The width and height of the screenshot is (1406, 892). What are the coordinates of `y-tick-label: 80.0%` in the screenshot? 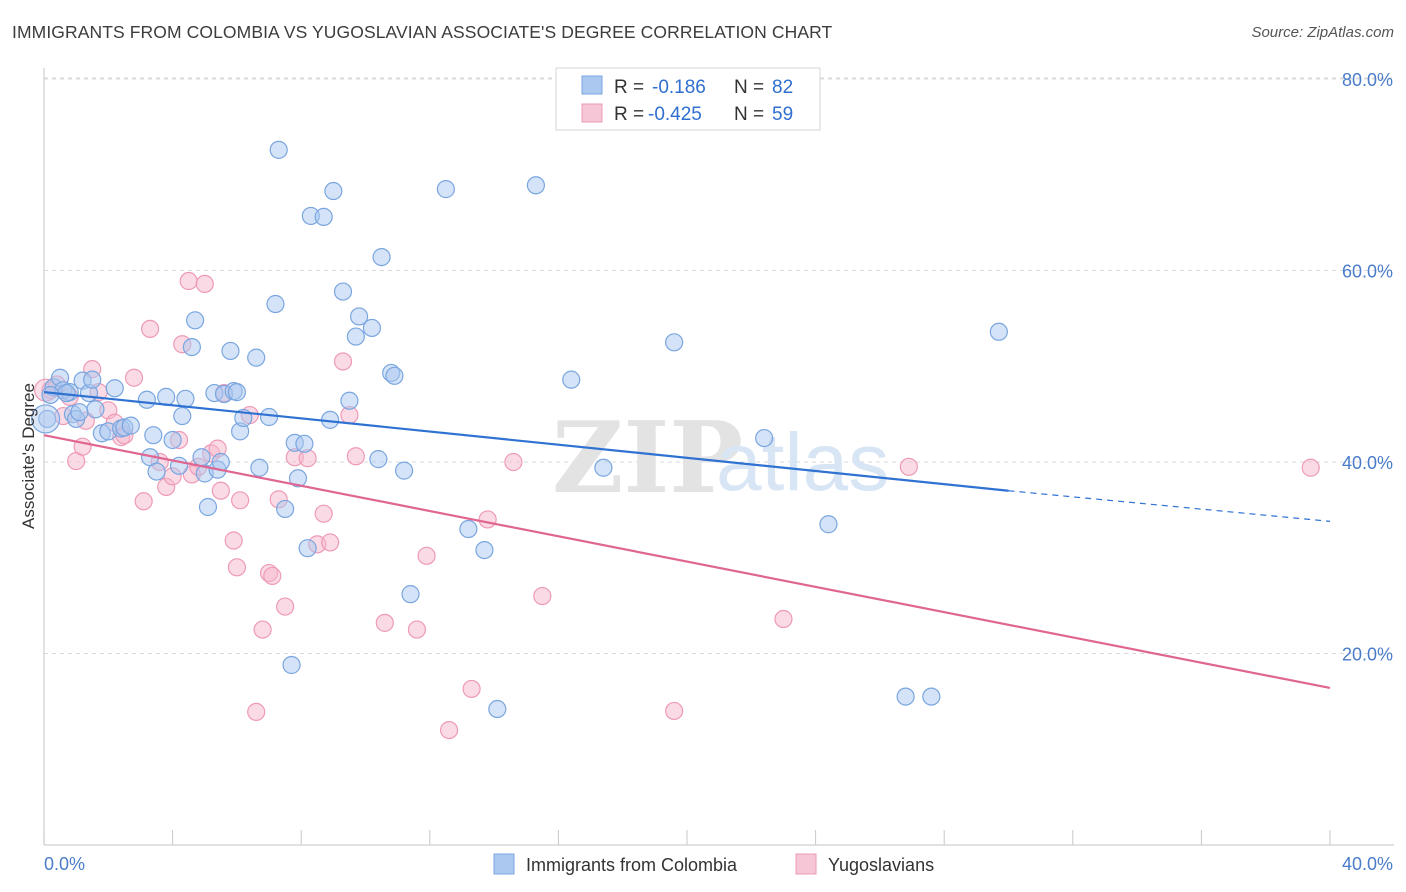 It's located at (1367, 80).